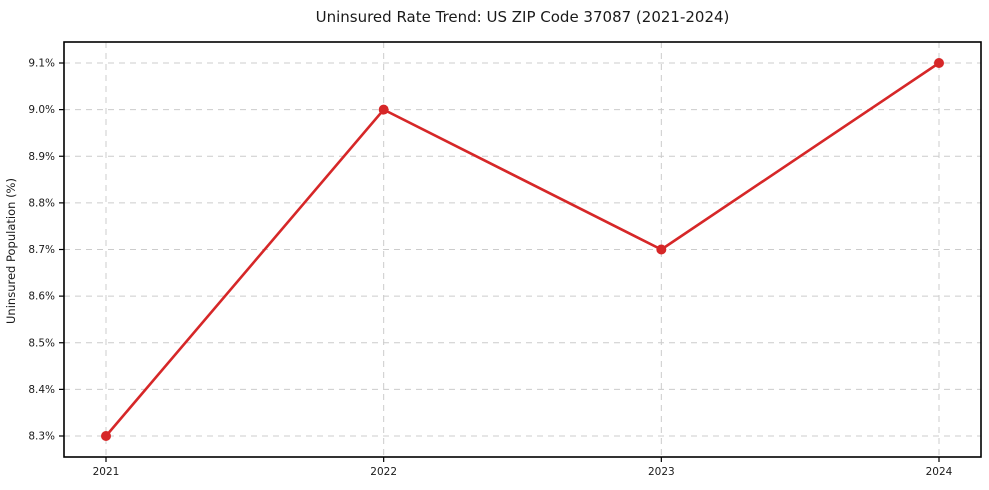  What do you see at coordinates (41, 110) in the screenshot?
I see `y-tick-label: 9.0%` at bounding box center [41, 110].